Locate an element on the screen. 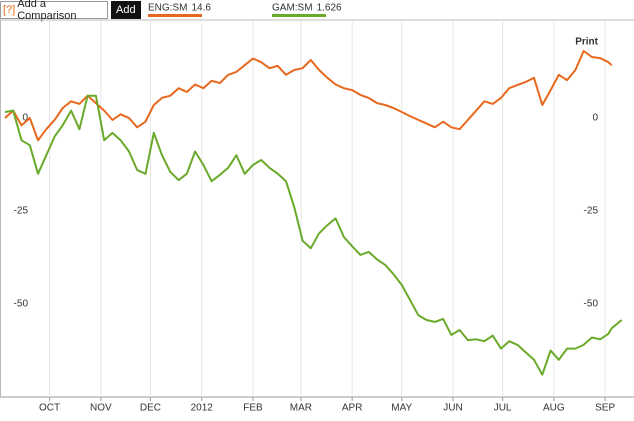 The image size is (634, 421). toolbar: [?] Add a Comparison Add is located at coordinates (70, 11).